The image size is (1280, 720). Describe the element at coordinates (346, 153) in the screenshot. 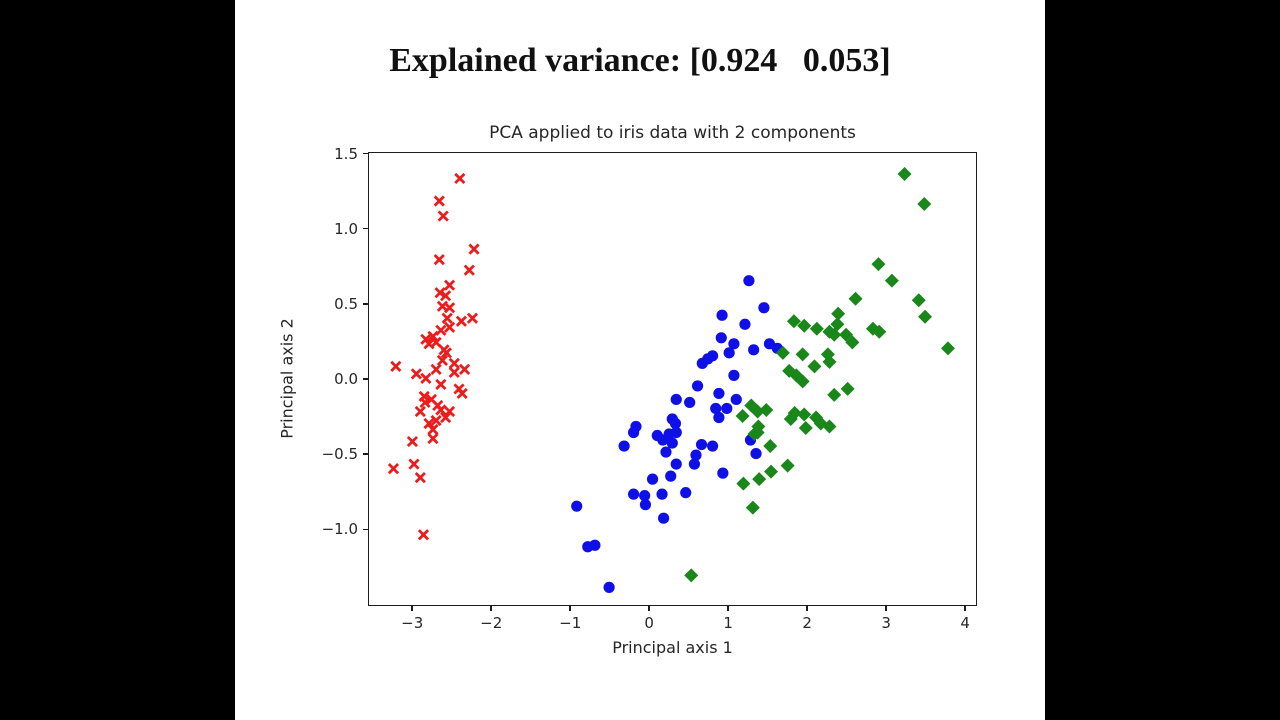

I see `y-tick-label: 1.5` at that location.